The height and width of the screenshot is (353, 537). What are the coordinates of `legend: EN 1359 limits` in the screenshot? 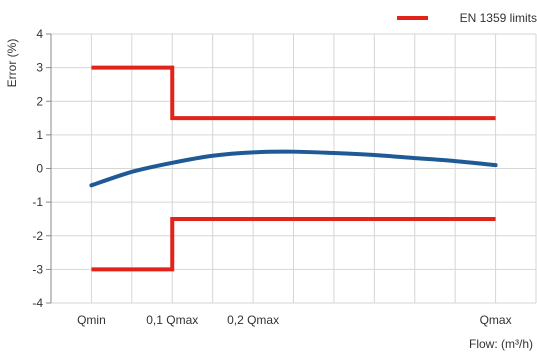 It's located at (467, 18).